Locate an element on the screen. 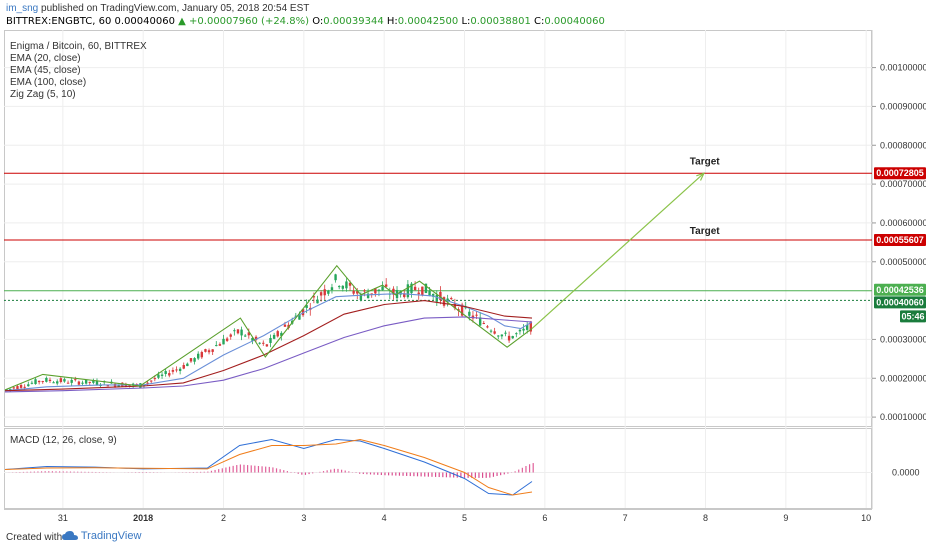 The height and width of the screenshot is (550, 932). tradingview-logo: TradingView is located at coordinates (101, 536).